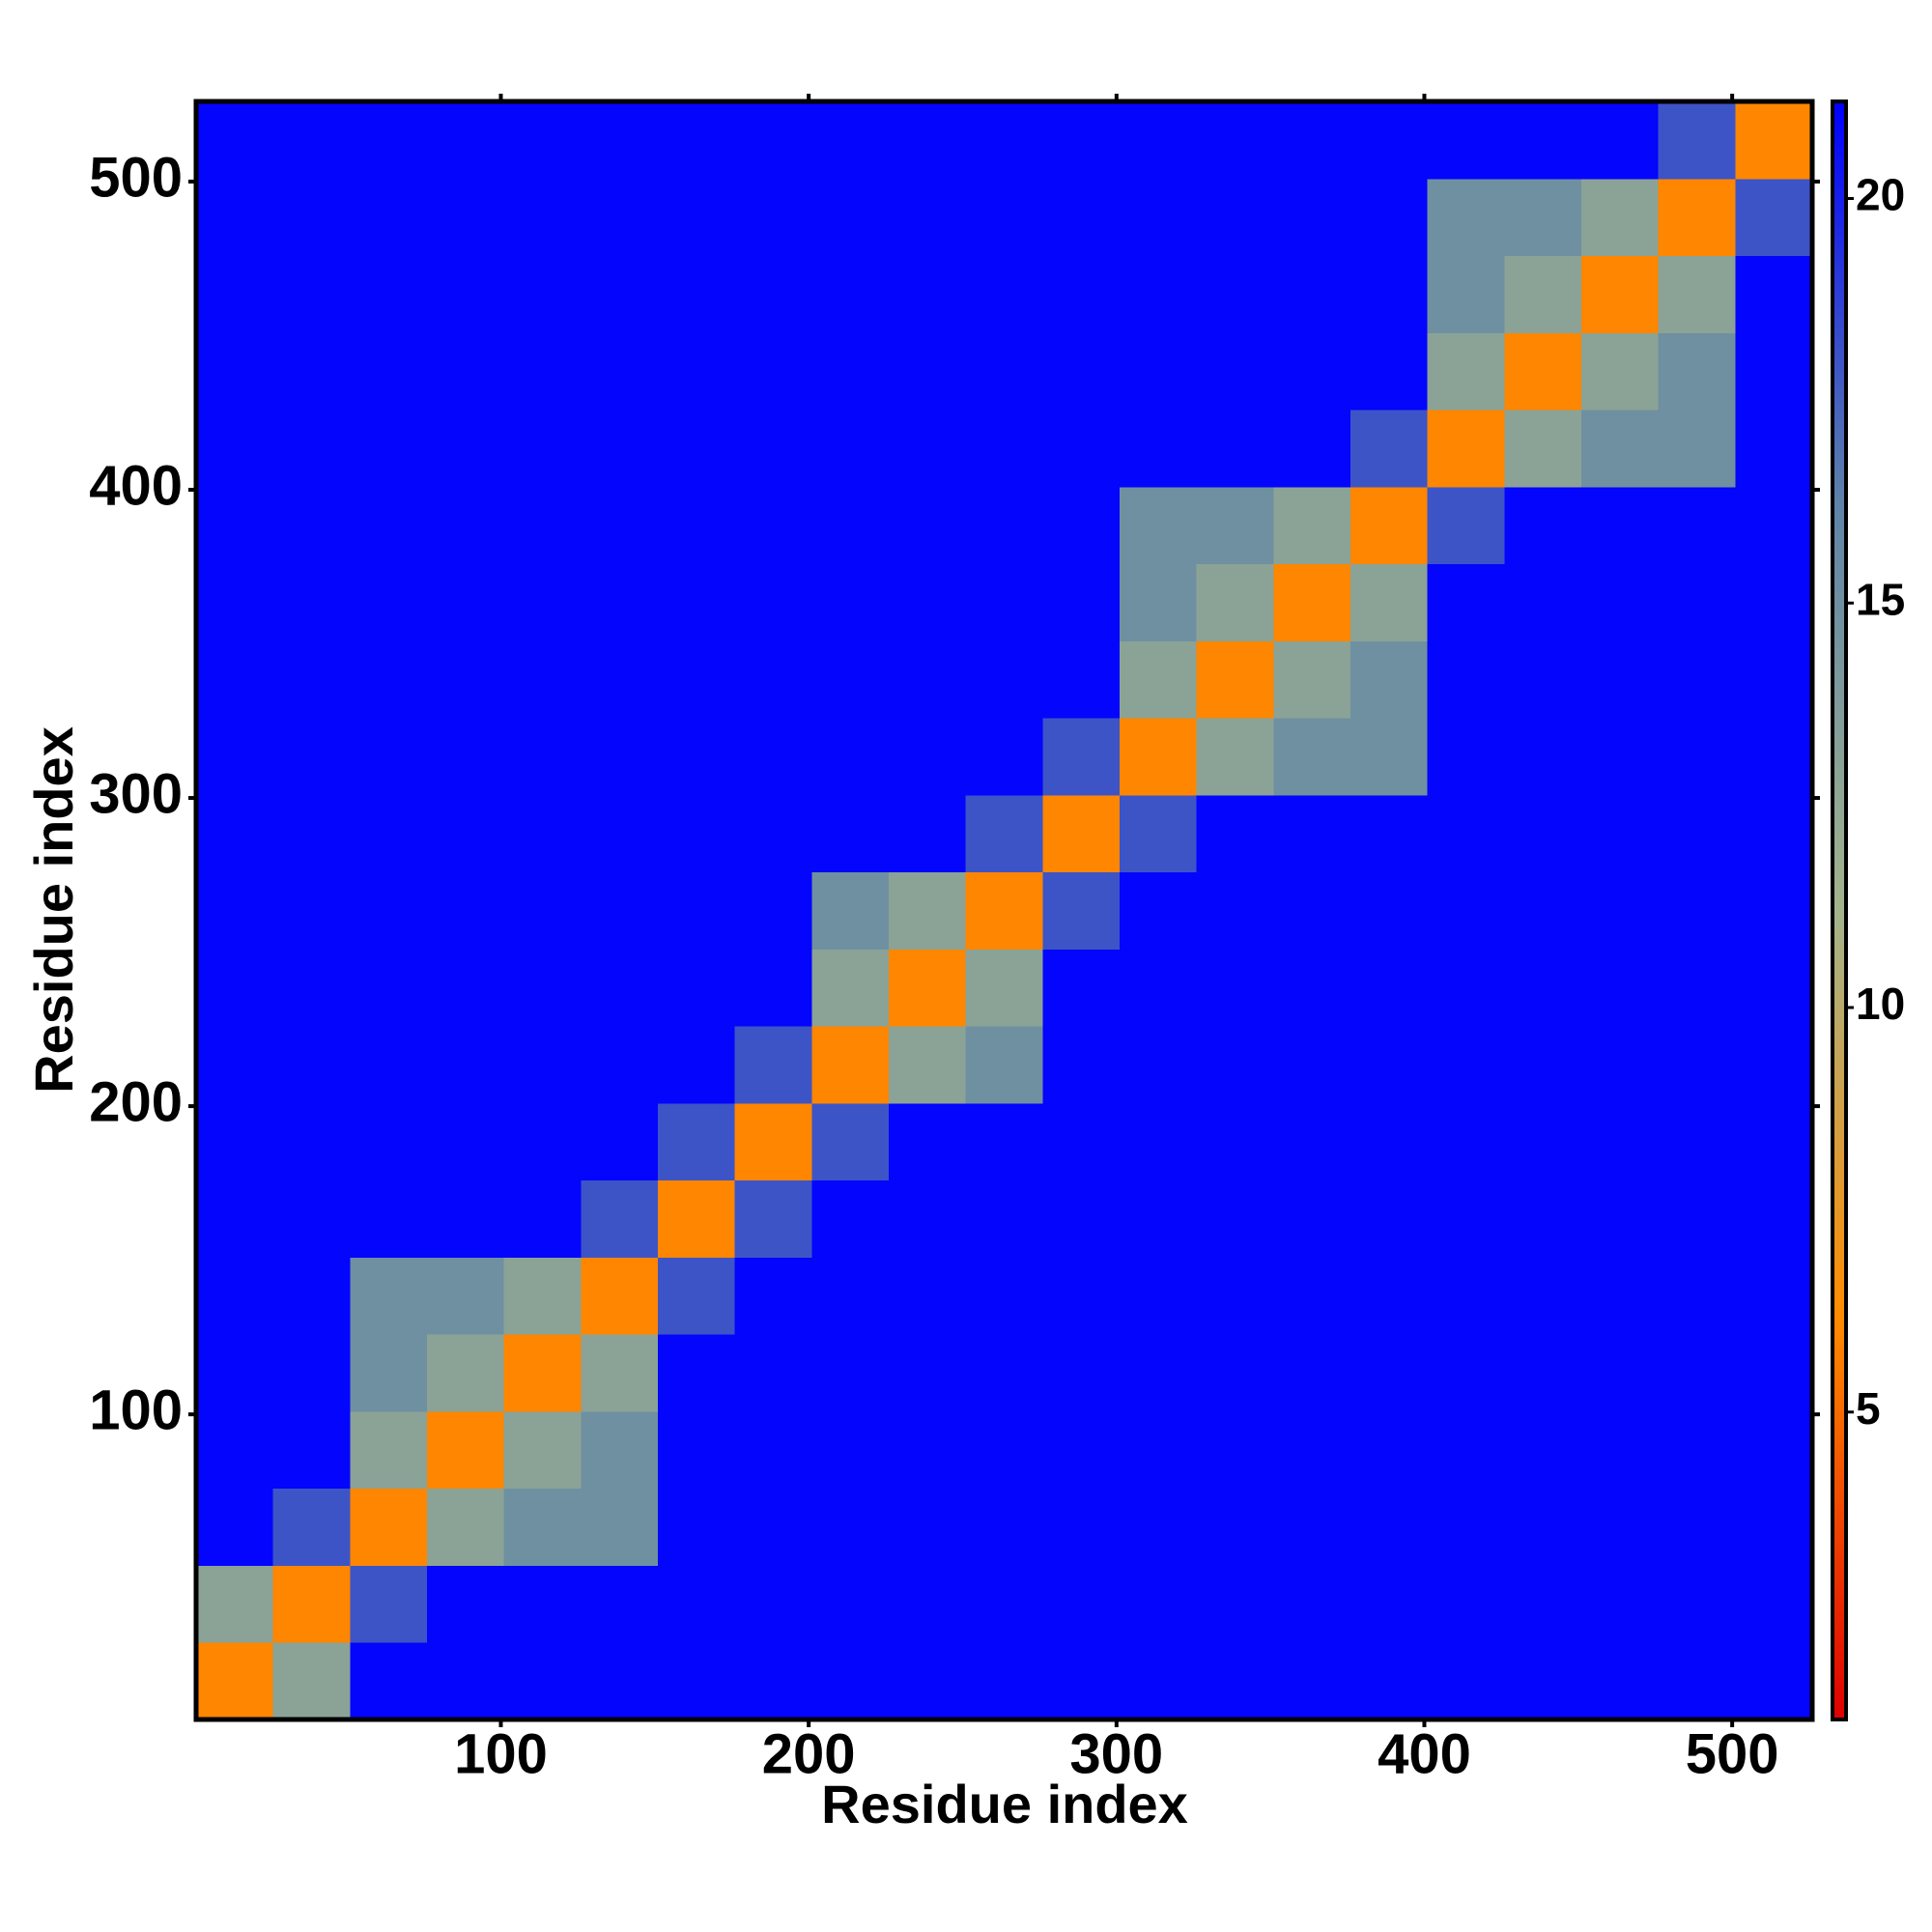 The image size is (1932, 1932). What do you see at coordinates (136, 485) in the screenshot?
I see `y-tick-label: 400` at bounding box center [136, 485].